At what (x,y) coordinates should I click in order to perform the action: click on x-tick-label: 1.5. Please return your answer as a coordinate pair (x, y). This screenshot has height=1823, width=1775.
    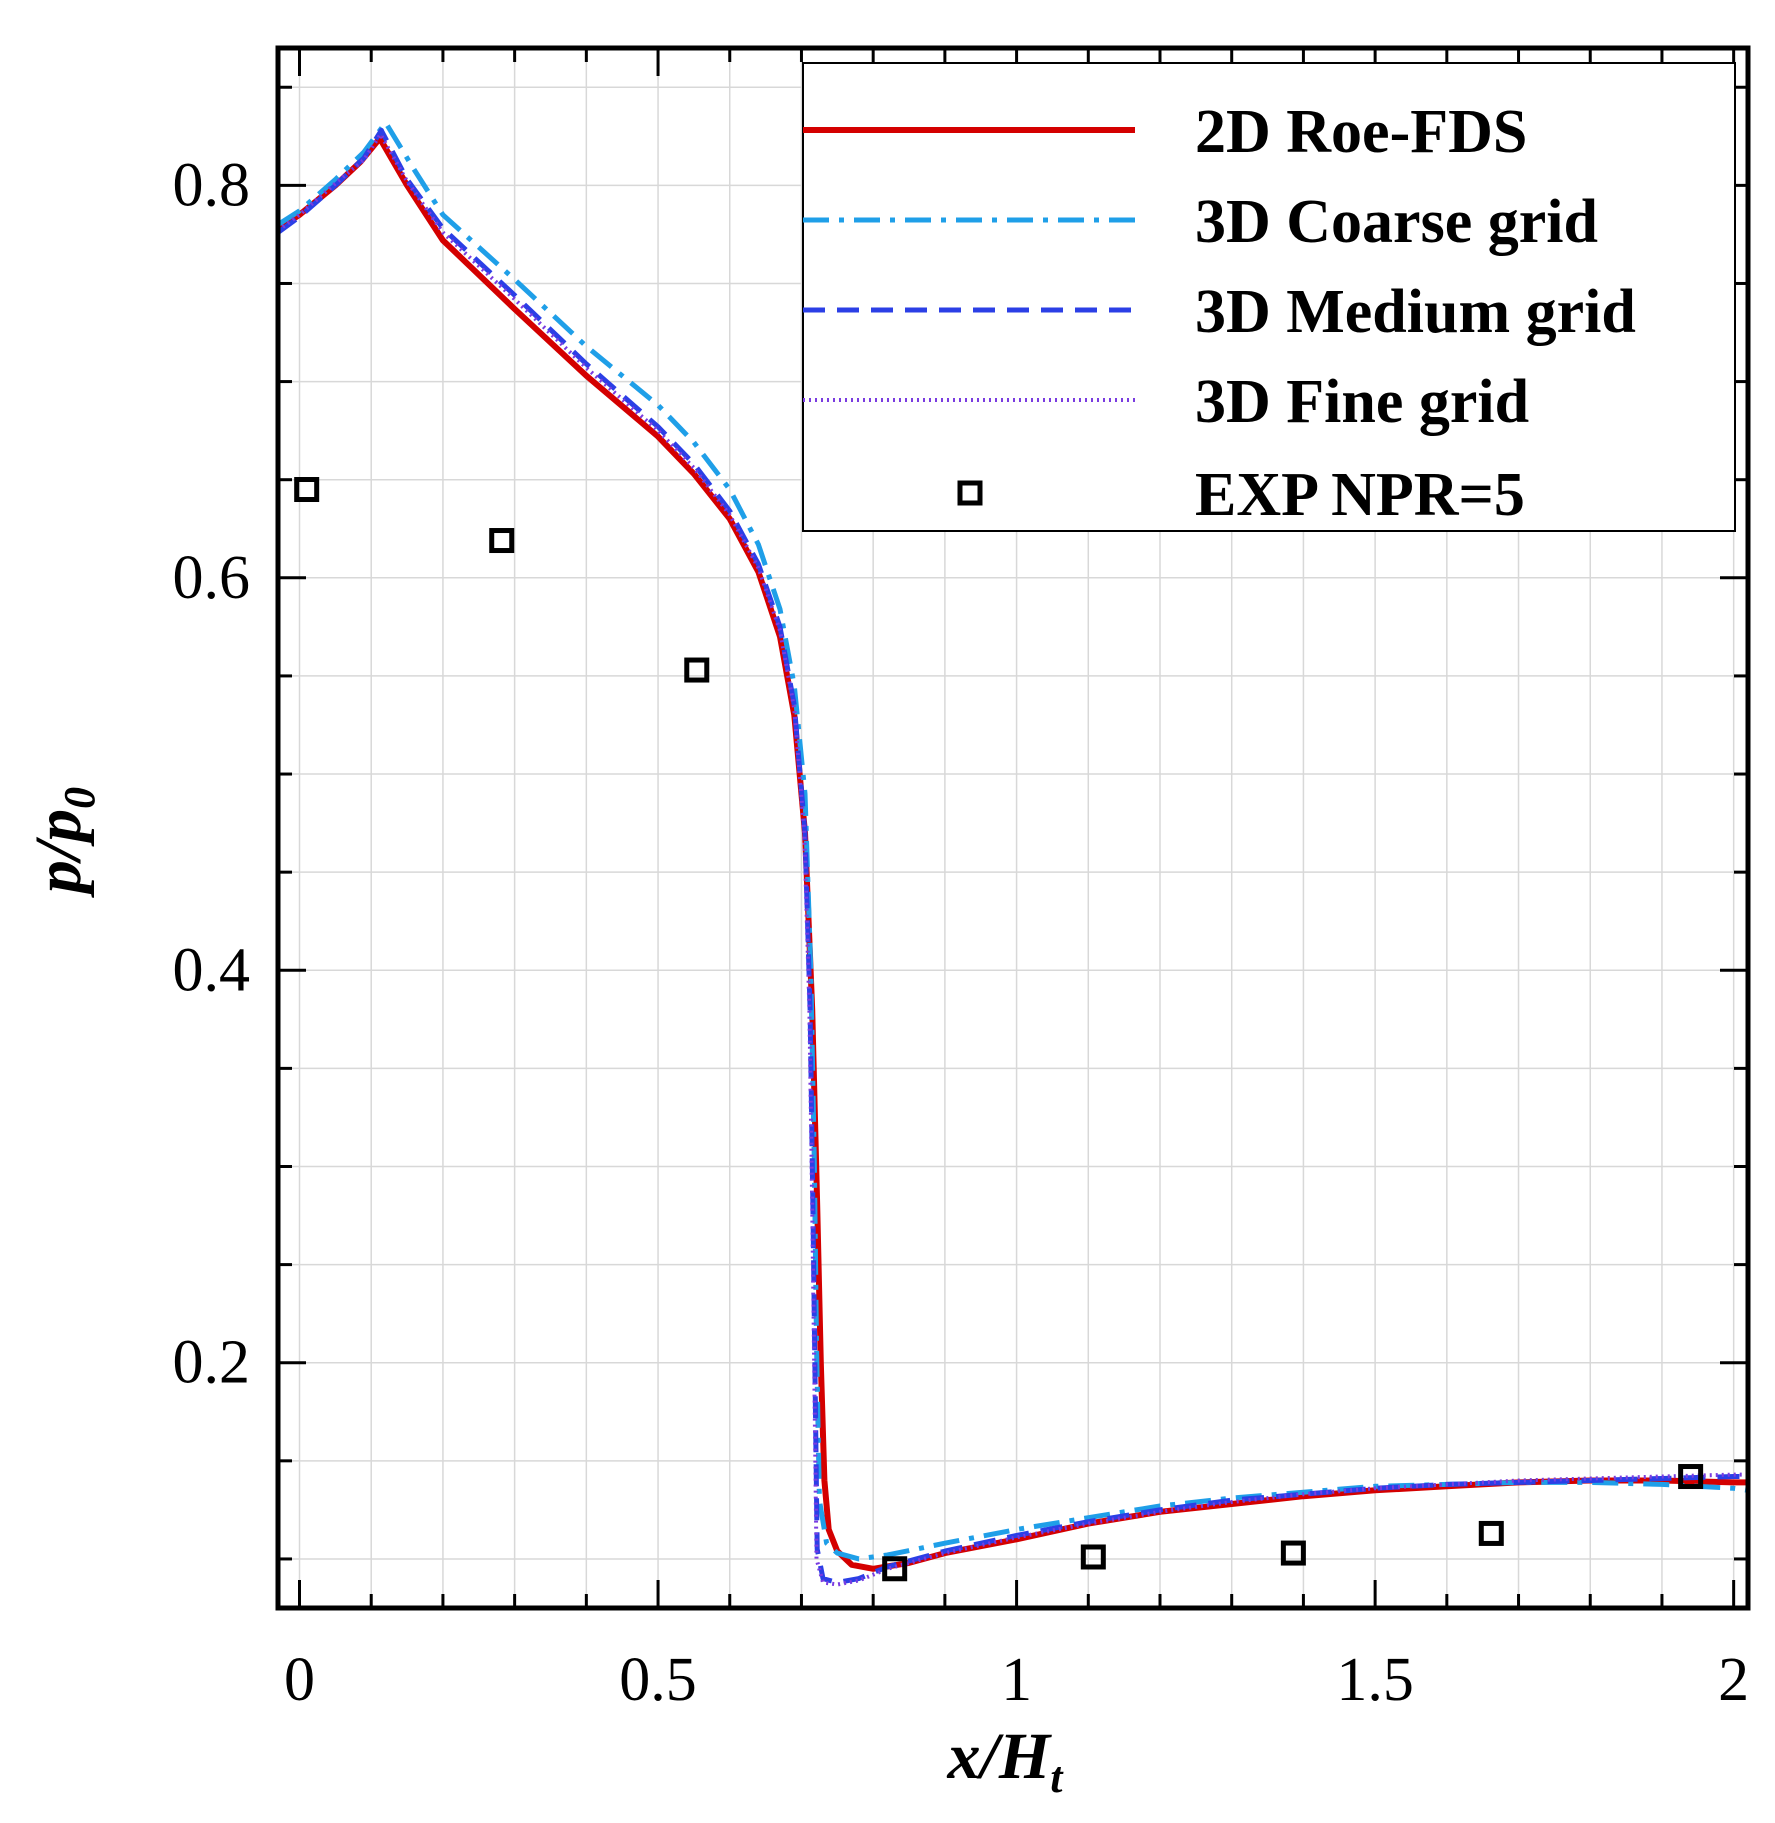
    Looking at the image, I should click on (1375, 1680).